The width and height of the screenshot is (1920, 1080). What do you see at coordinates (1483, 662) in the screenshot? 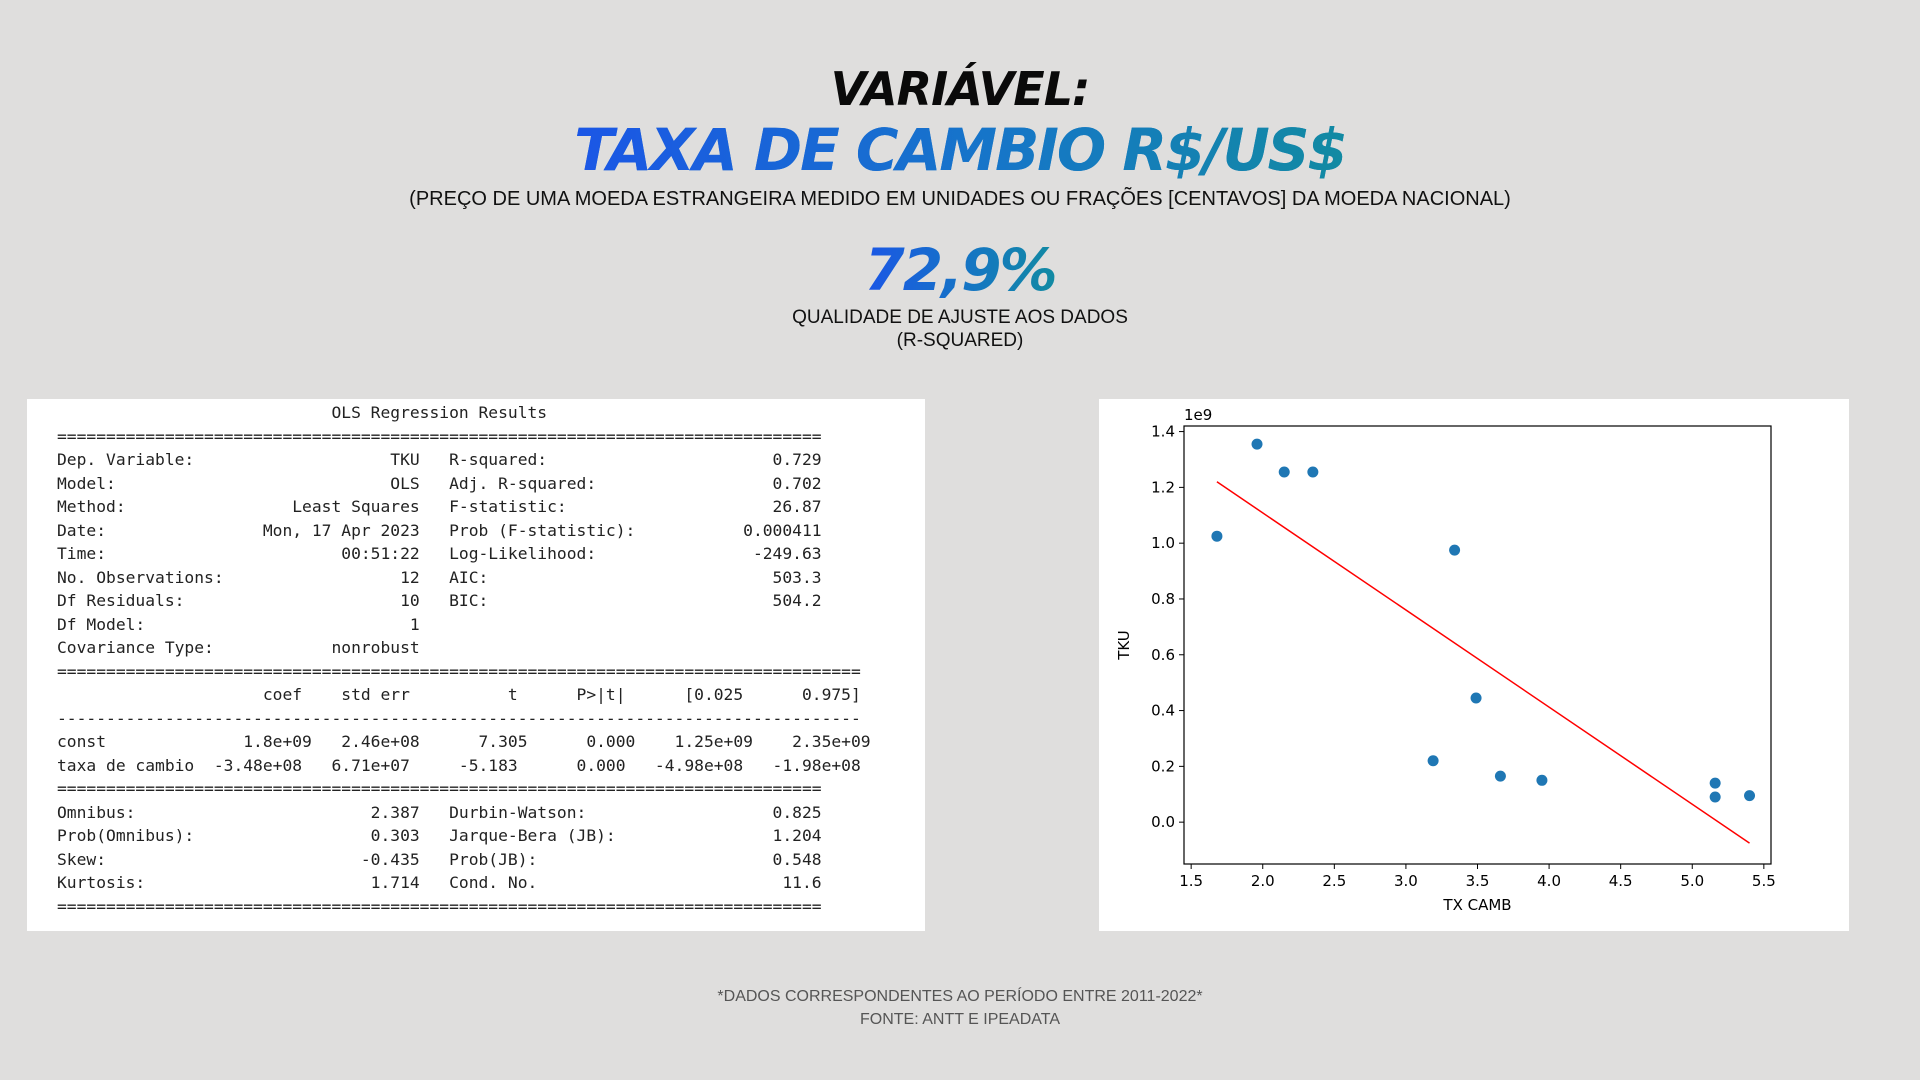
I see `regression-line` at bounding box center [1483, 662].